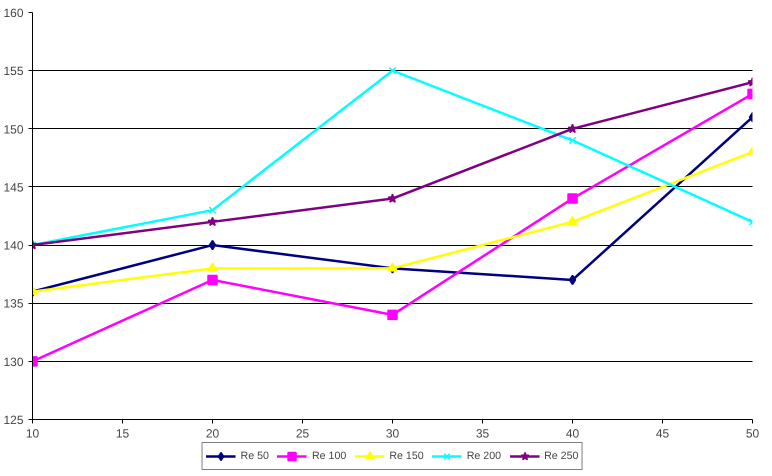 This screenshot has width=772, height=476. I want to click on legend-label: Re 200, so click(484, 456).